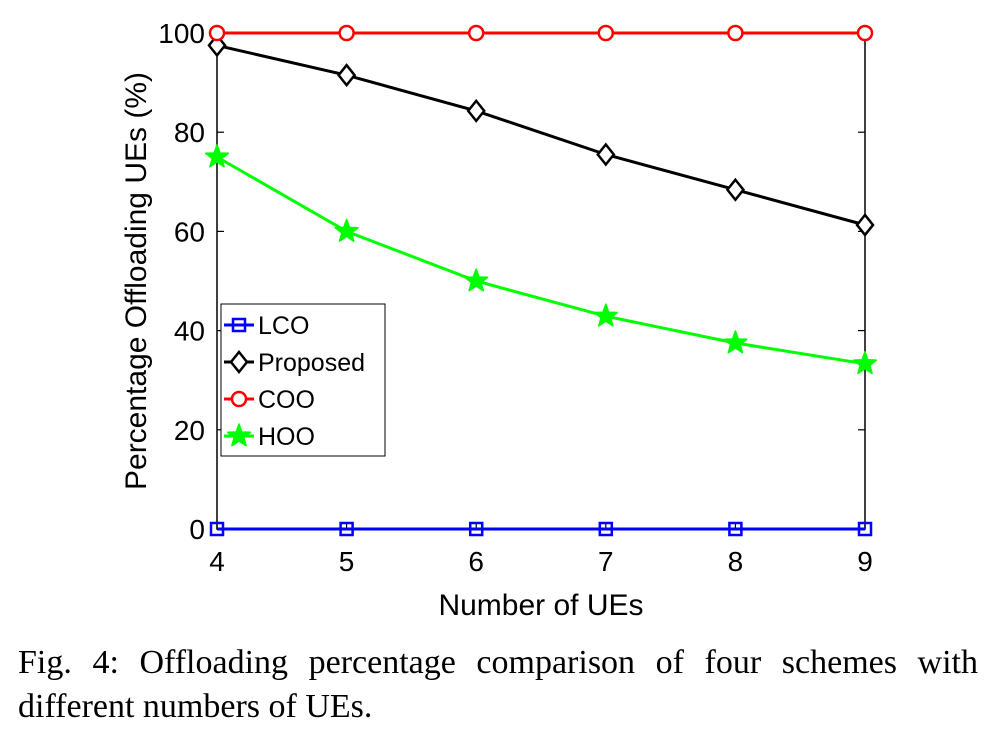 This screenshot has width=989, height=739. What do you see at coordinates (606, 561) in the screenshot?
I see `x-tick-label: 7` at bounding box center [606, 561].